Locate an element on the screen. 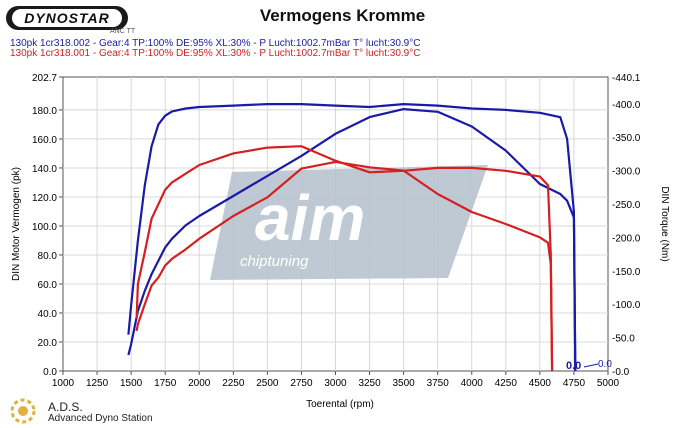  x-tick-label: 2750 is located at coordinates (301, 383).